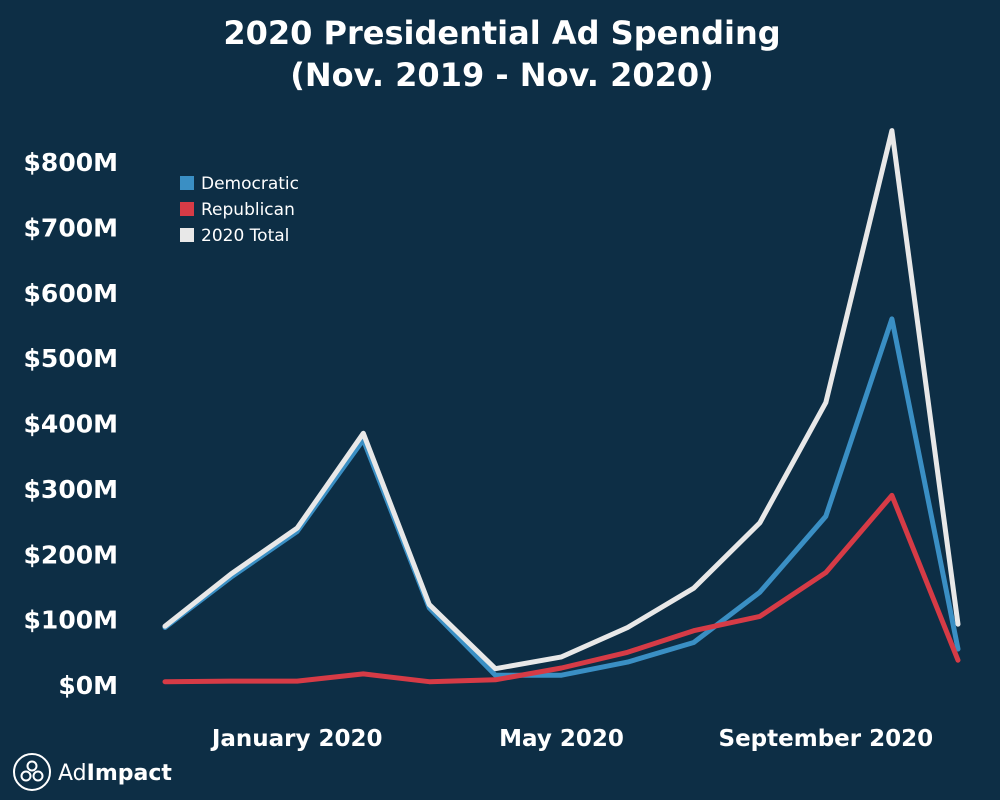  What do you see at coordinates (88, 685) in the screenshot?
I see `y-tick-label: $0M` at bounding box center [88, 685].